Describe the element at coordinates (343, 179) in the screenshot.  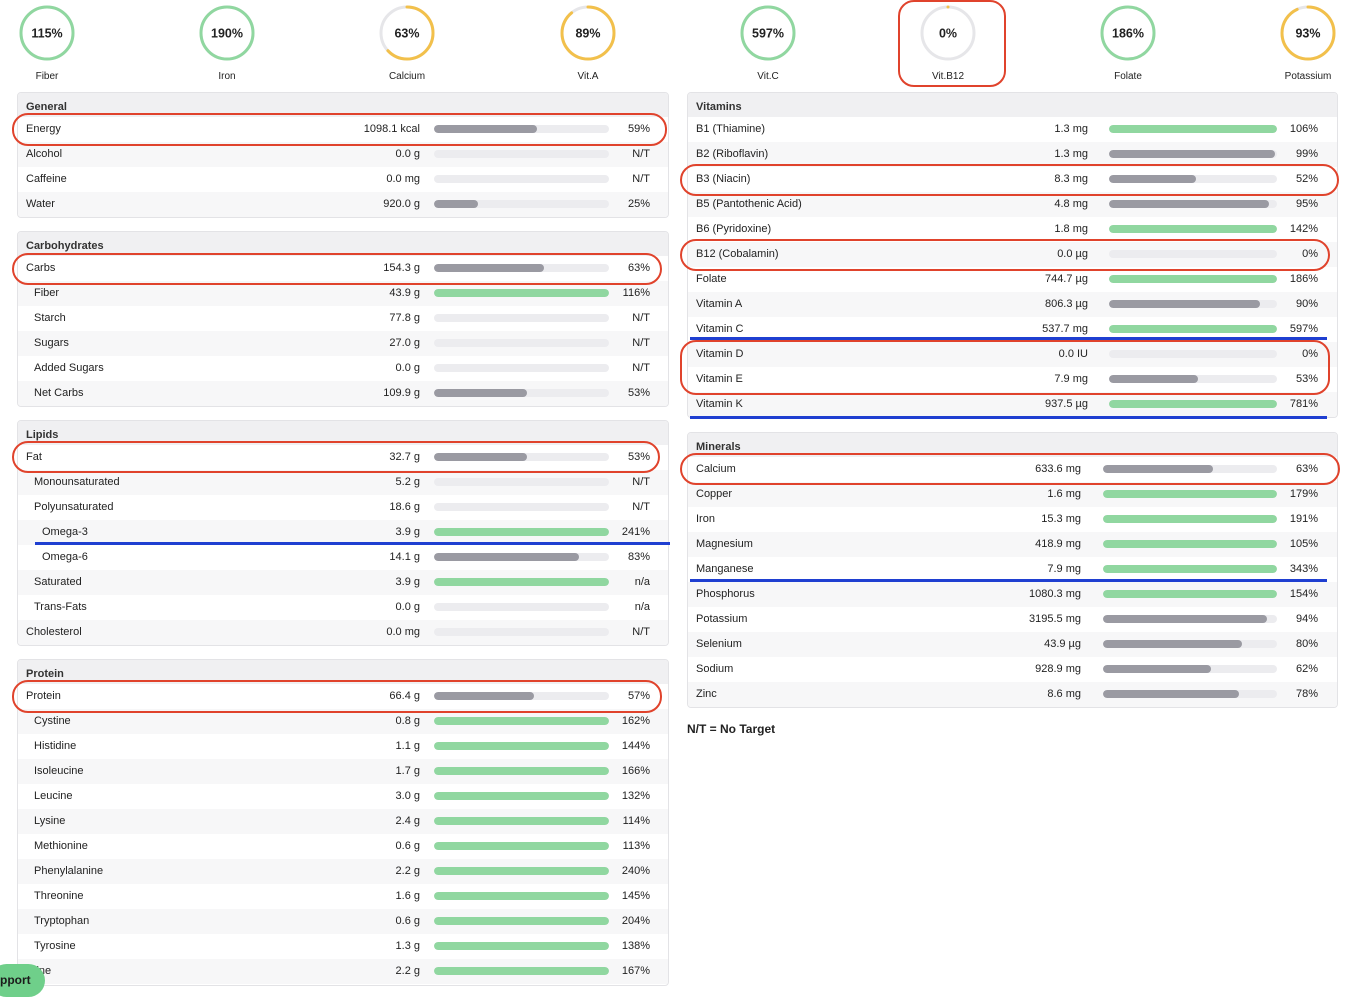
I see `nutrient-row-caffeine: Caffeine 0.0 mg N/T` at that location.